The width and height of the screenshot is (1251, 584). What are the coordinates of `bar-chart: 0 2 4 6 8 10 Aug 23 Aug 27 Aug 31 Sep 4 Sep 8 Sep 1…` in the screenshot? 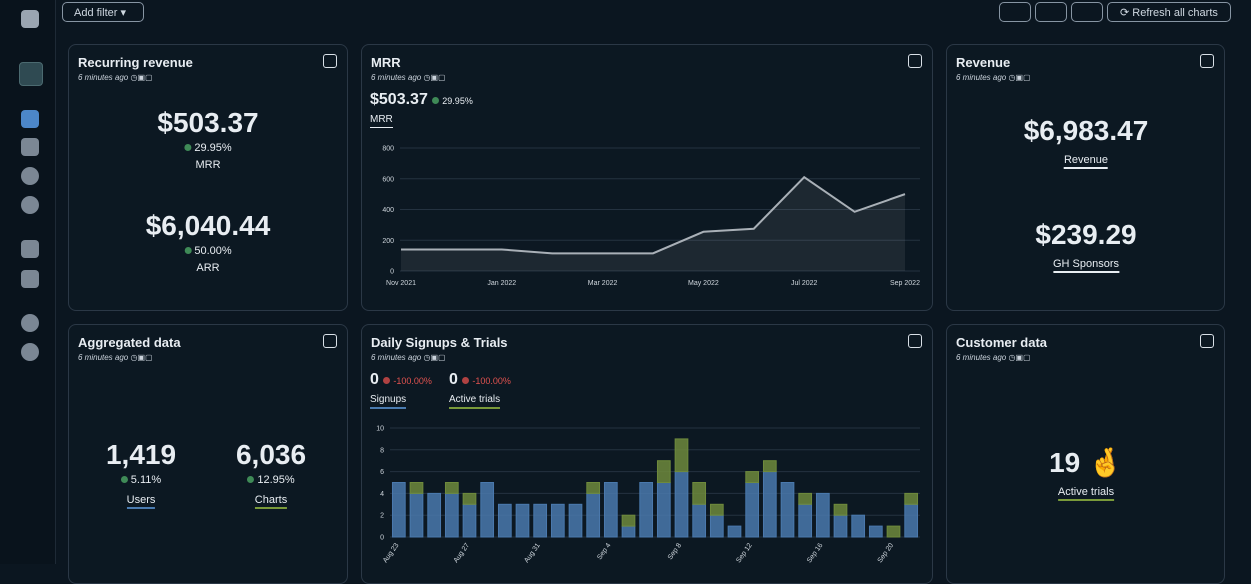 It's located at (648, 495).